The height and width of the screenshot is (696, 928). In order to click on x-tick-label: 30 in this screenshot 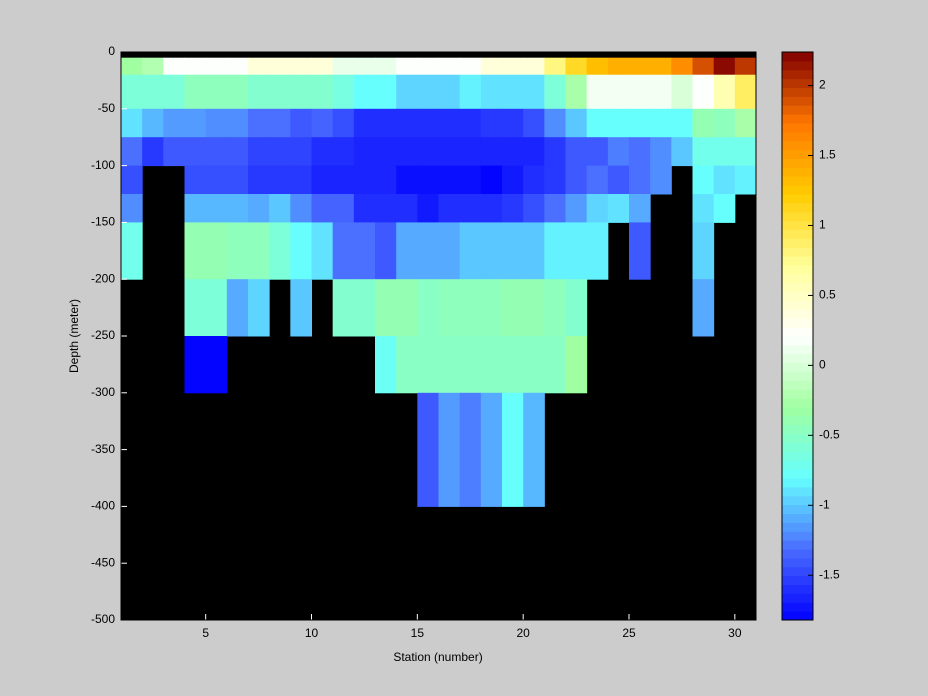, I will do `click(735, 633)`.